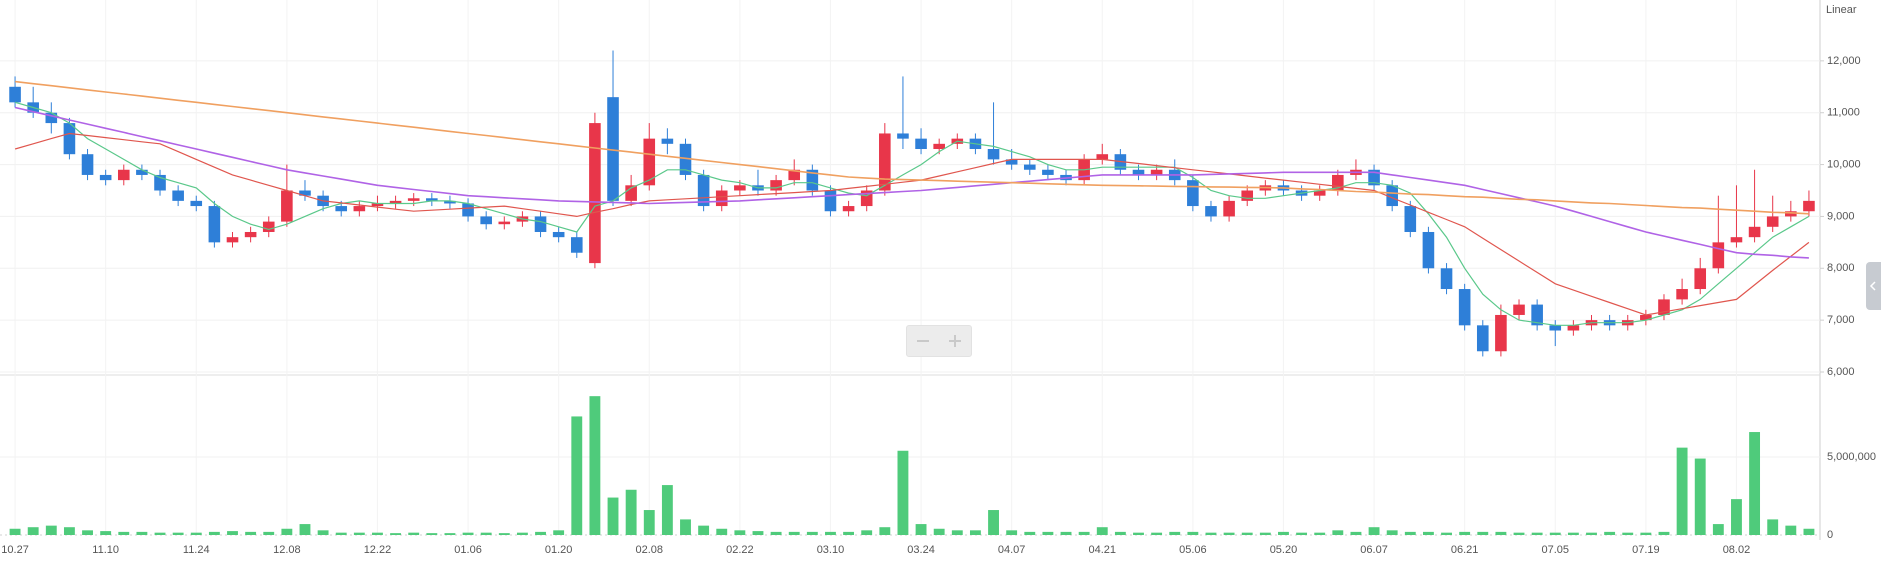  I want to click on x-tick-label: 11.10, so click(105, 550).